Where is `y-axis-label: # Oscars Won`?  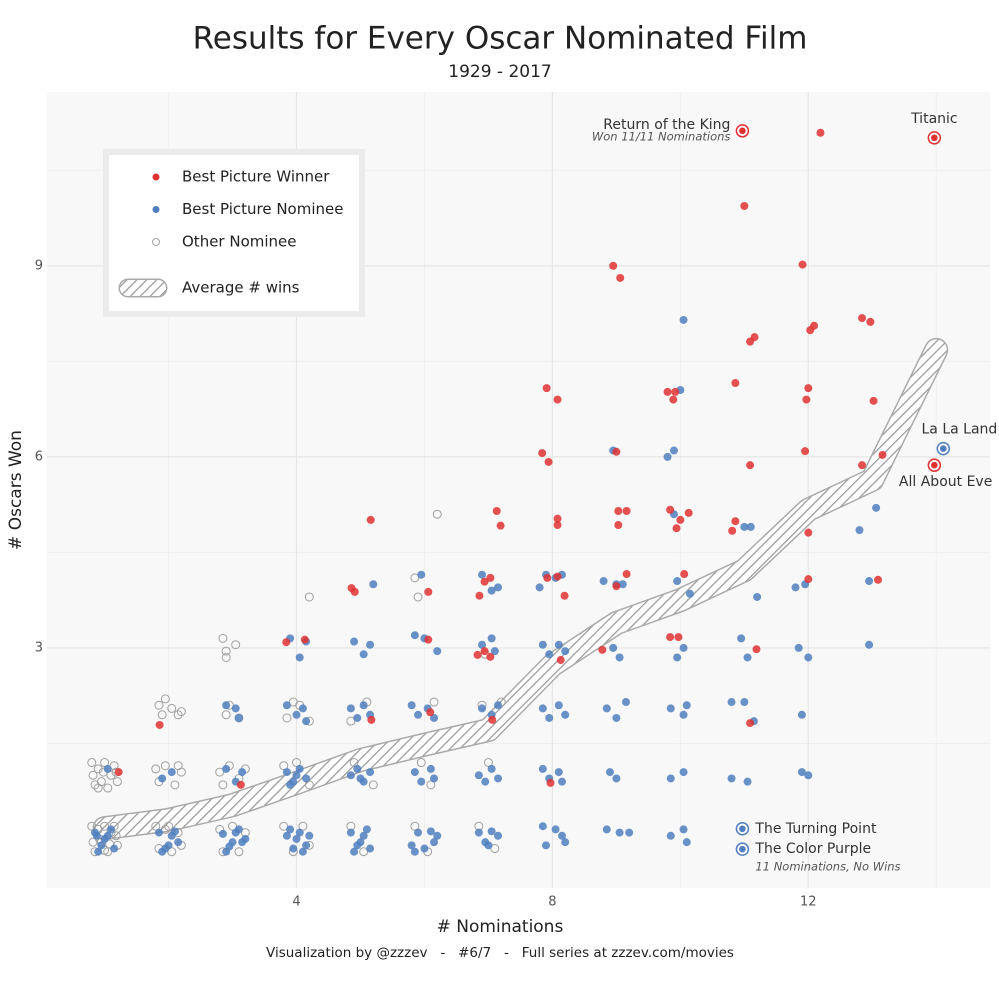
y-axis-label: # Oscars Won is located at coordinates (16, 490).